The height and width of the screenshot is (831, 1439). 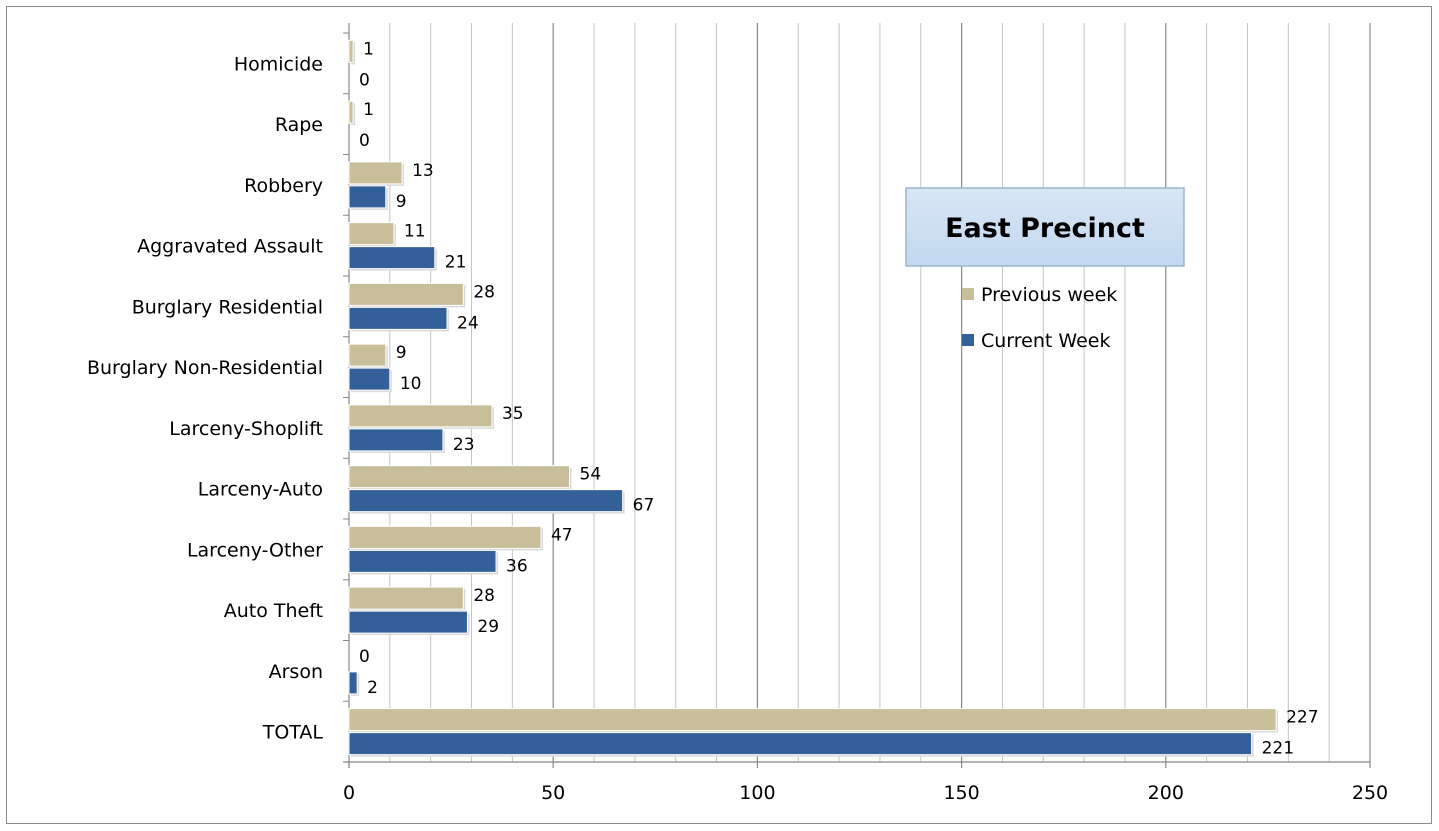 I want to click on bar-current-week-larceny-shoplift, so click(x=396, y=440).